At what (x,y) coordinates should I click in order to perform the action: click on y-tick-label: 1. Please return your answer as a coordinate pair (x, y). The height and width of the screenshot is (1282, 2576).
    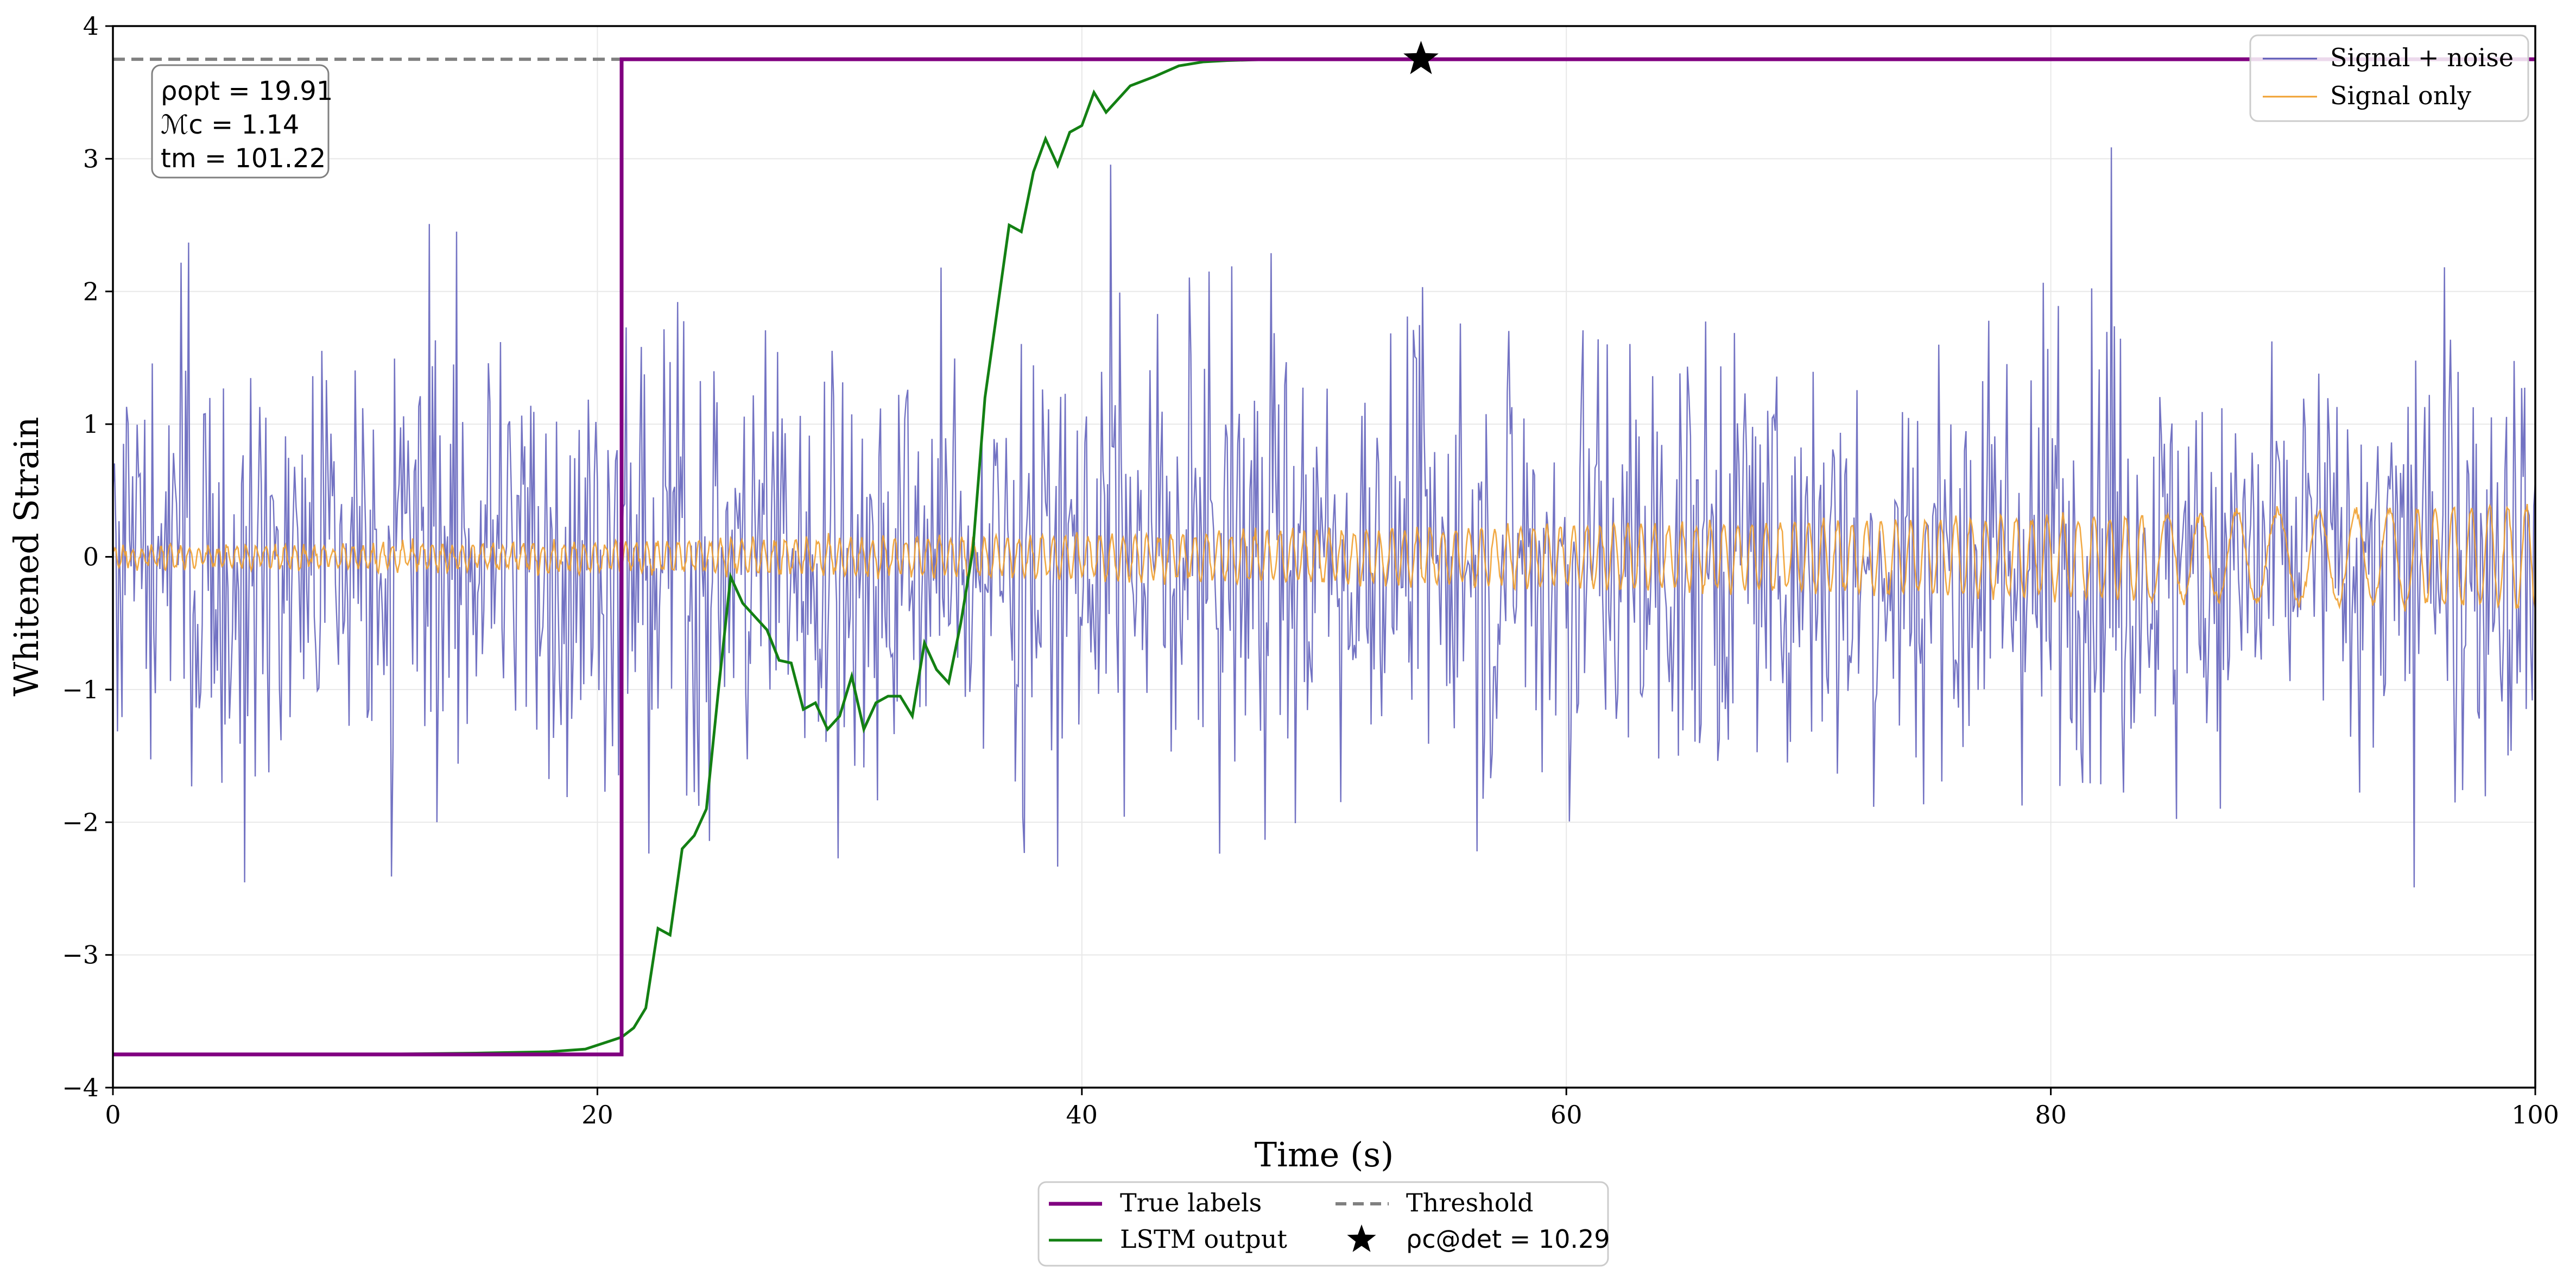
    Looking at the image, I should click on (91, 424).